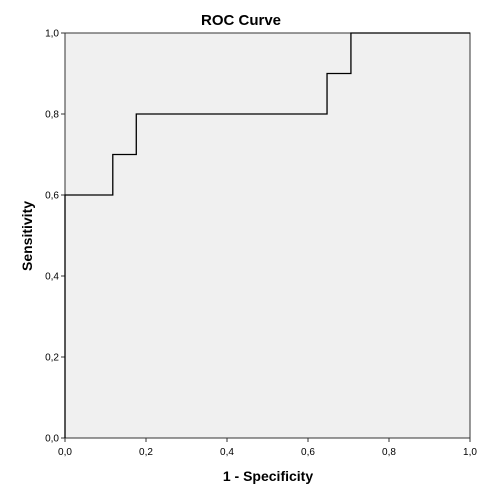  Describe the element at coordinates (52, 358) in the screenshot. I see `y-tick-label: 0,2` at that location.